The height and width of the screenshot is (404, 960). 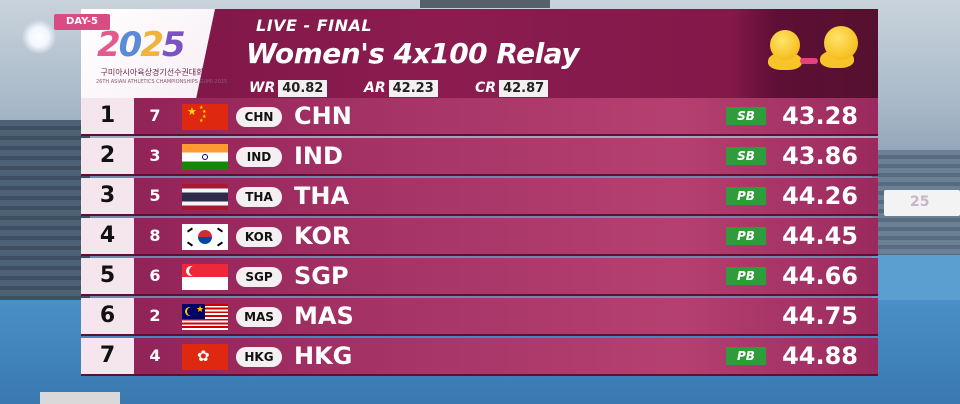 I want to click on country-code: SGP, so click(x=259, y=277).